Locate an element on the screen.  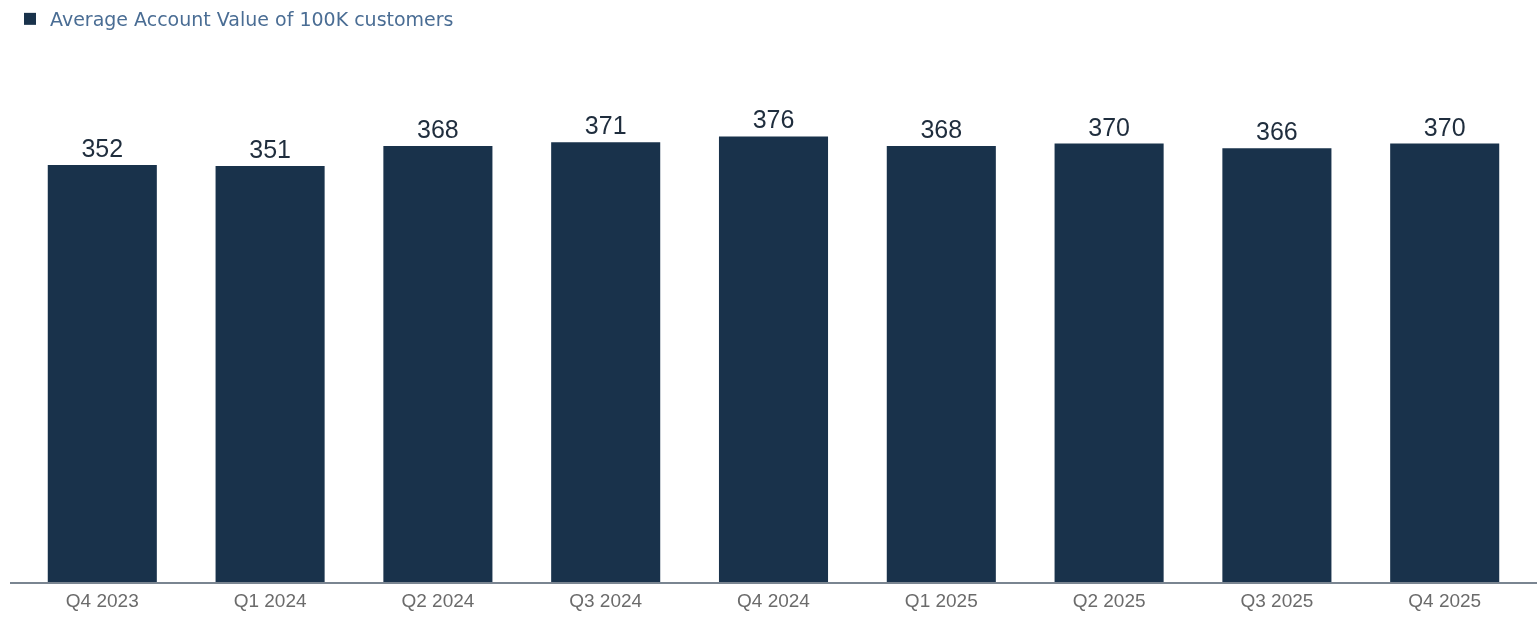
legend-label: Average Account Value of 100K customers is located at coordinates (252, 19).